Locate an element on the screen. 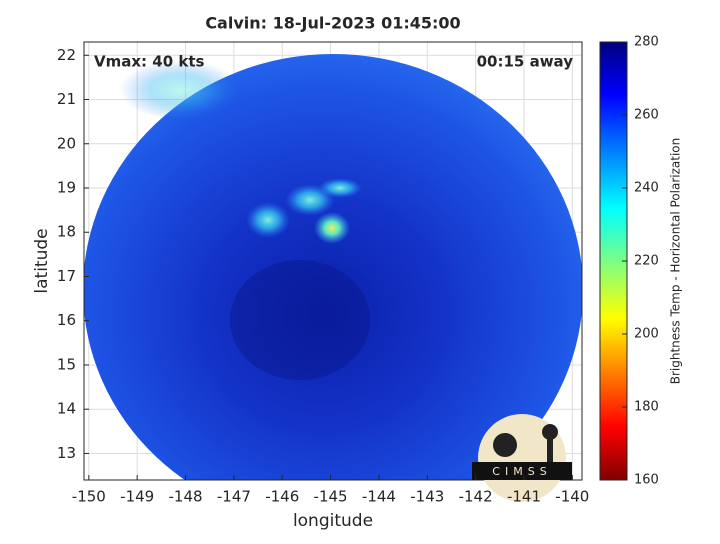 This screenshot has width=720, height=544. x-tick-label: -144 is located at coordinates (379, 497).